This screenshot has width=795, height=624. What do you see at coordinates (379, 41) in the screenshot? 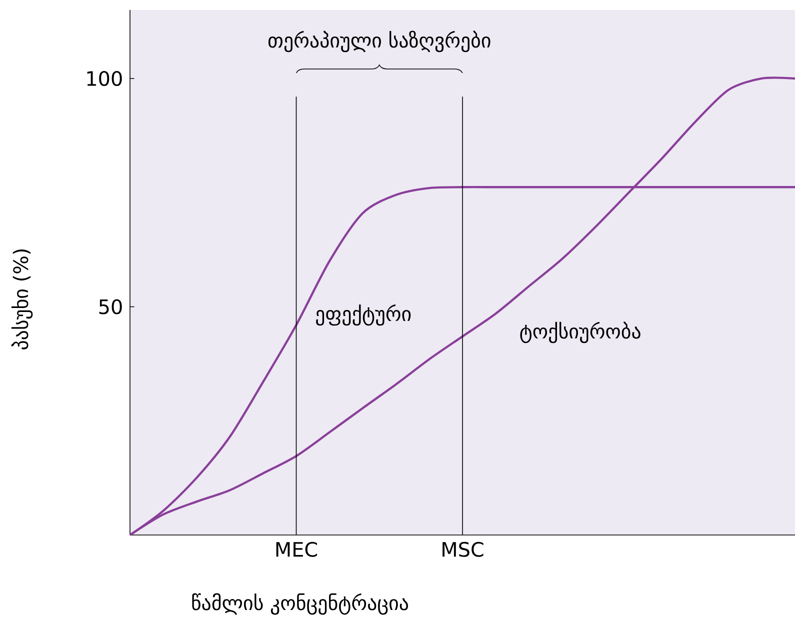
I see `annotation: თერაპიული საზღვრები` at bounding box center [379, 41].